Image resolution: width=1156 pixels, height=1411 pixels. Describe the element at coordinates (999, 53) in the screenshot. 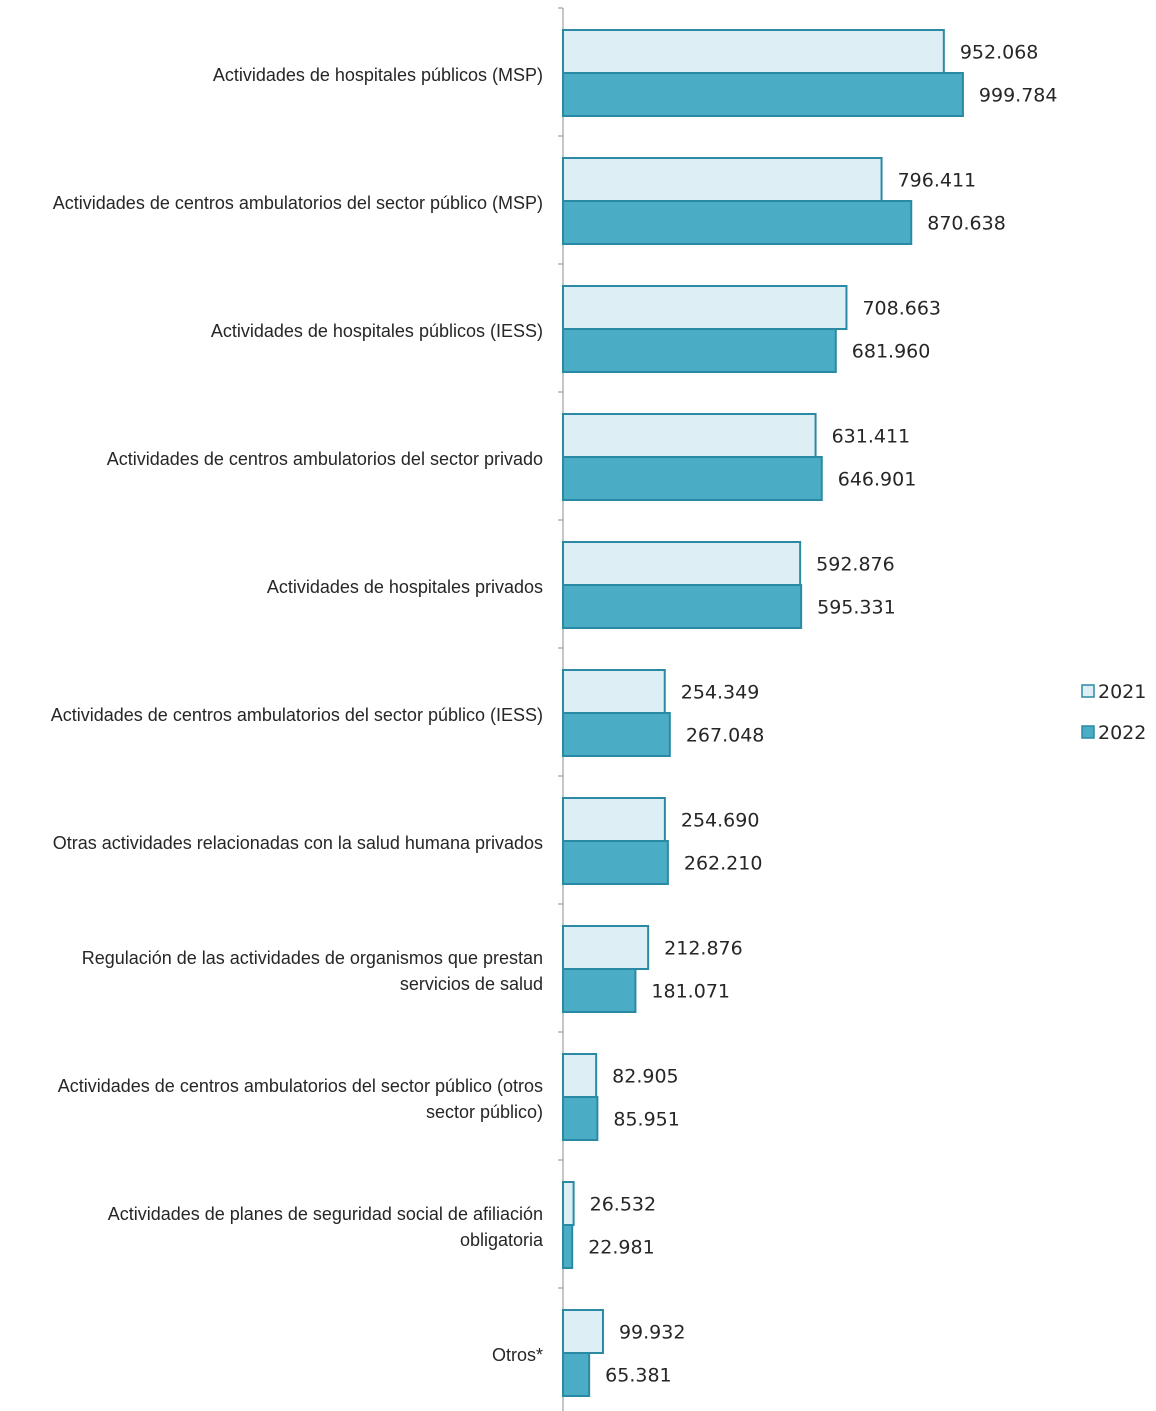

I see `data-label-2021: 952.068` at that location.